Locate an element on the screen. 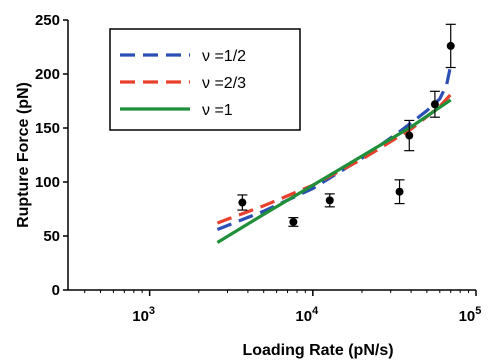  y-tick-label: 250 is located at coordinates (47, 20).